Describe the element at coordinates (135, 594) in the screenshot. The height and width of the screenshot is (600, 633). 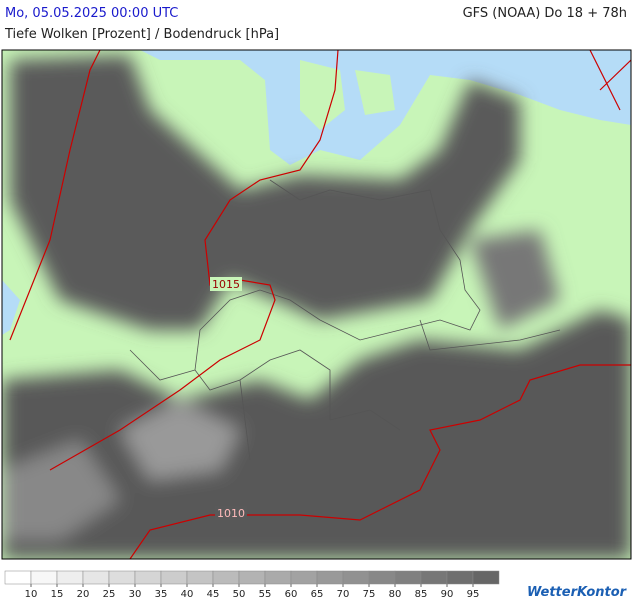
I see `legend-tick-label: 30` at that location.